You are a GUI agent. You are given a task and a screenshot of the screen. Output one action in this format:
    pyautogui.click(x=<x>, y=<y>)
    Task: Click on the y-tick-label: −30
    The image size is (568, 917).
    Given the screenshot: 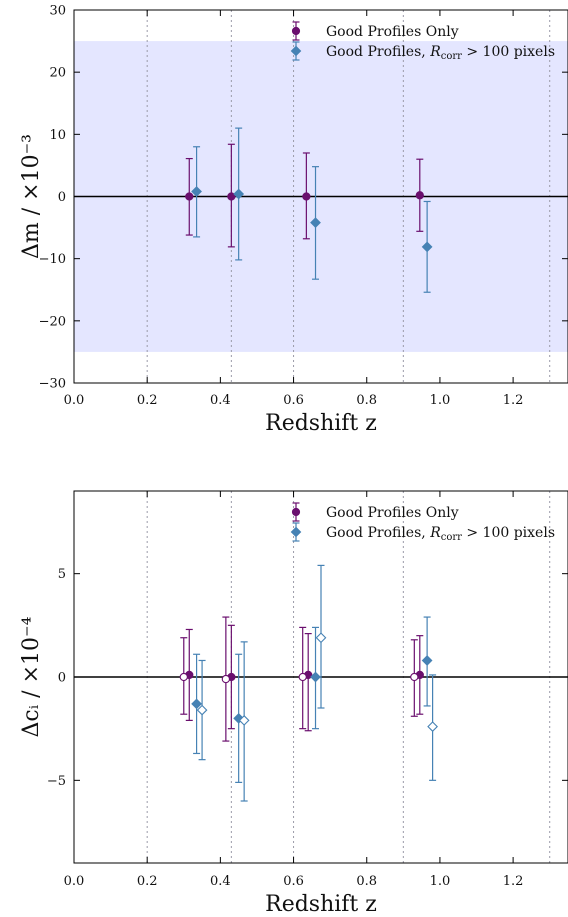 What is the action you would take?
    pyautogui.click(x=52, y=384)
    